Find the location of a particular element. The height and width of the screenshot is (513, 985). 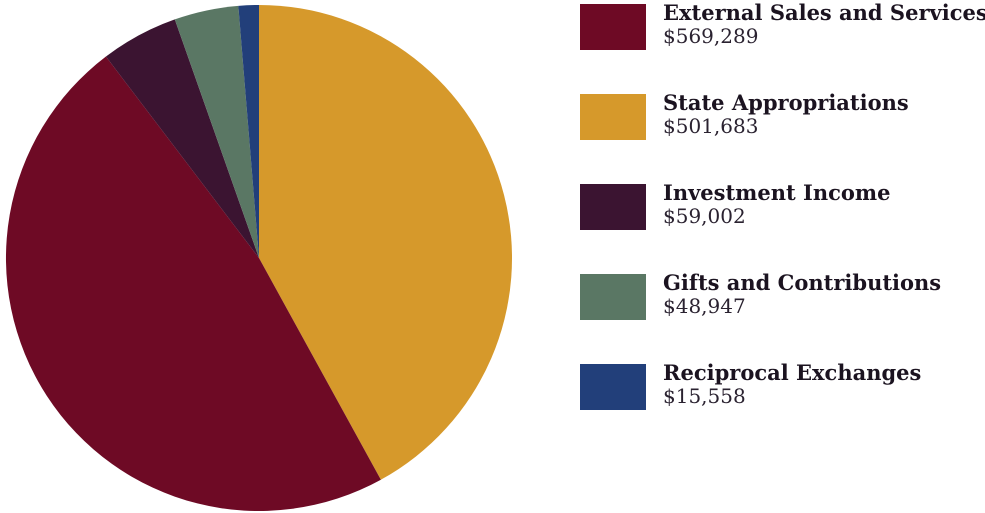

legend-item-gifts-contributions: Gifts and Contributions $48,947 is located at coordinates (780, 317).